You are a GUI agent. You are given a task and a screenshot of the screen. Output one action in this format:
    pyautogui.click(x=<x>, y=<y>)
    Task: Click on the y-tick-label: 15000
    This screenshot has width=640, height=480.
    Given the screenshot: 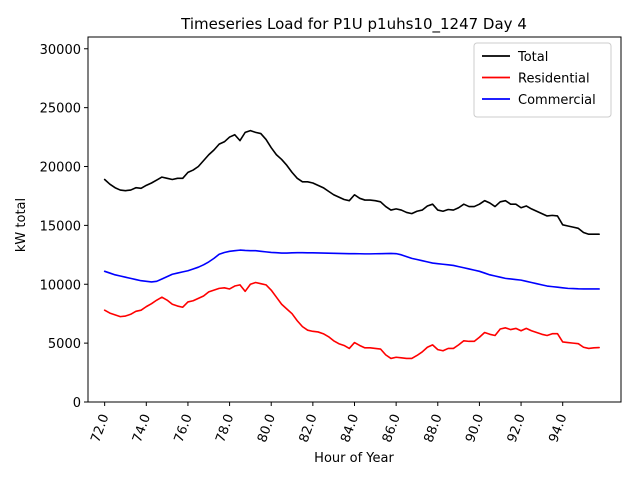 What is the action you would take?
    pyautogui.click(x=60, y=226)
    